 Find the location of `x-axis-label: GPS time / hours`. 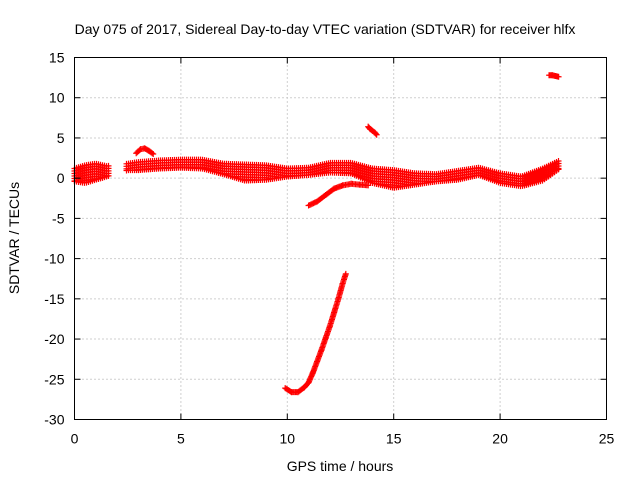

x-axis-label: GPS time / hours is located at coordinates (340, 466).